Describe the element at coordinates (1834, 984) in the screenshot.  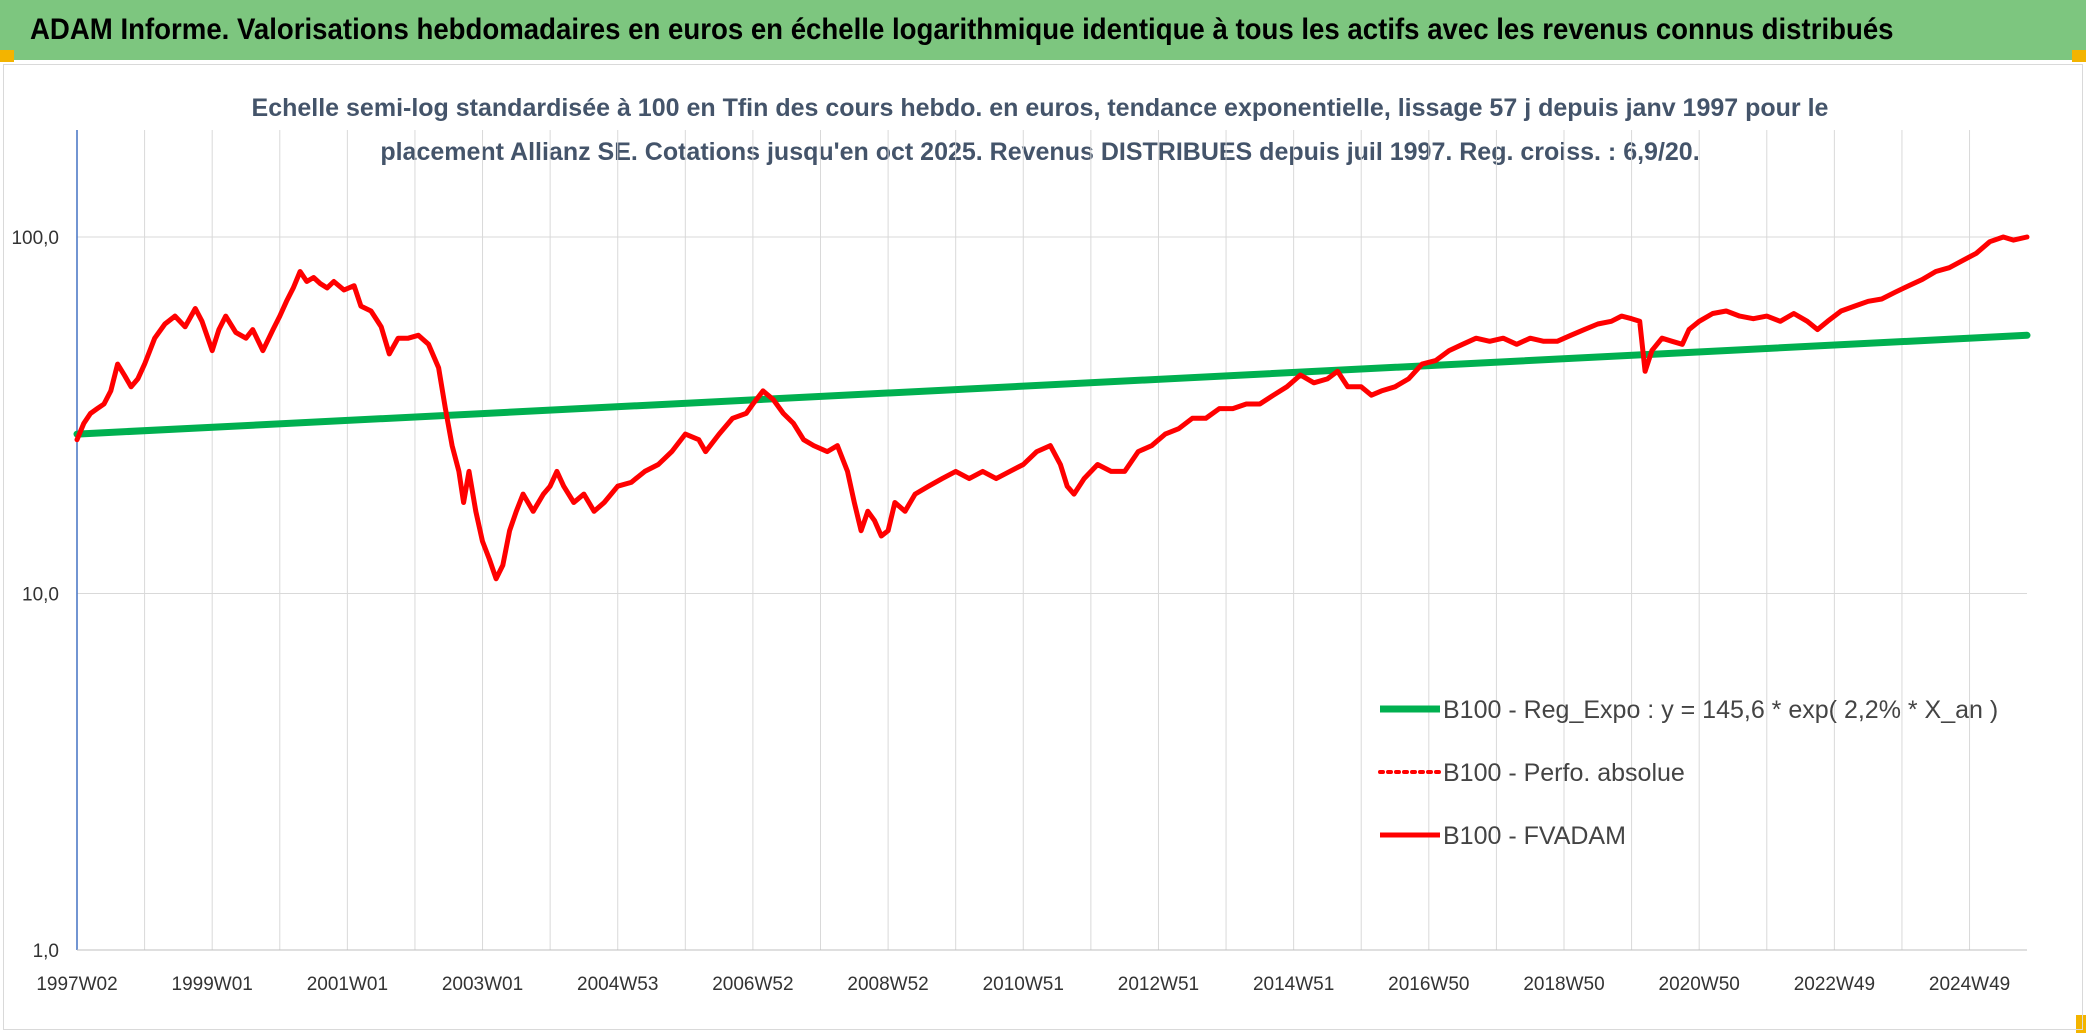
I see `x-tick-label: 2022W49` at that location.